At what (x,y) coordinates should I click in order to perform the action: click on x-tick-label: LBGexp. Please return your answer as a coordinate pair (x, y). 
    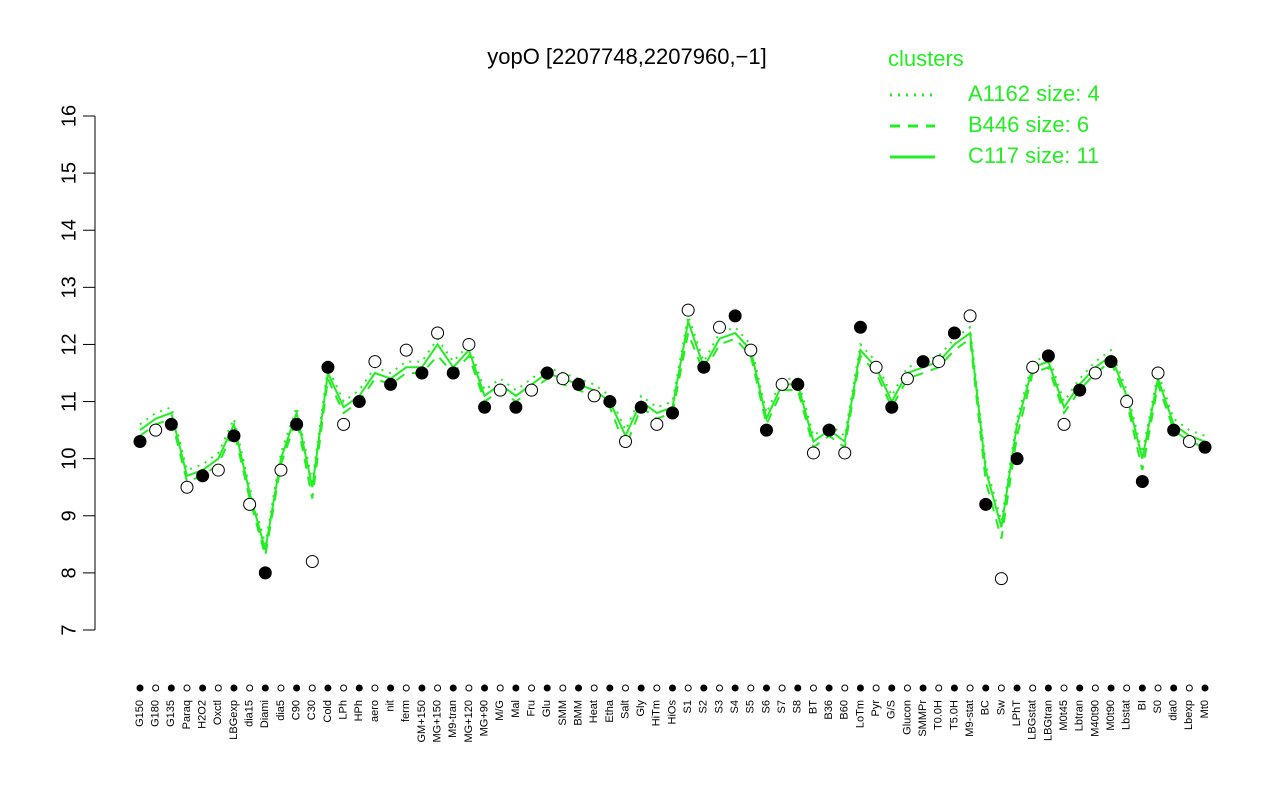
    Looking at the image, I should click on (234, 720).